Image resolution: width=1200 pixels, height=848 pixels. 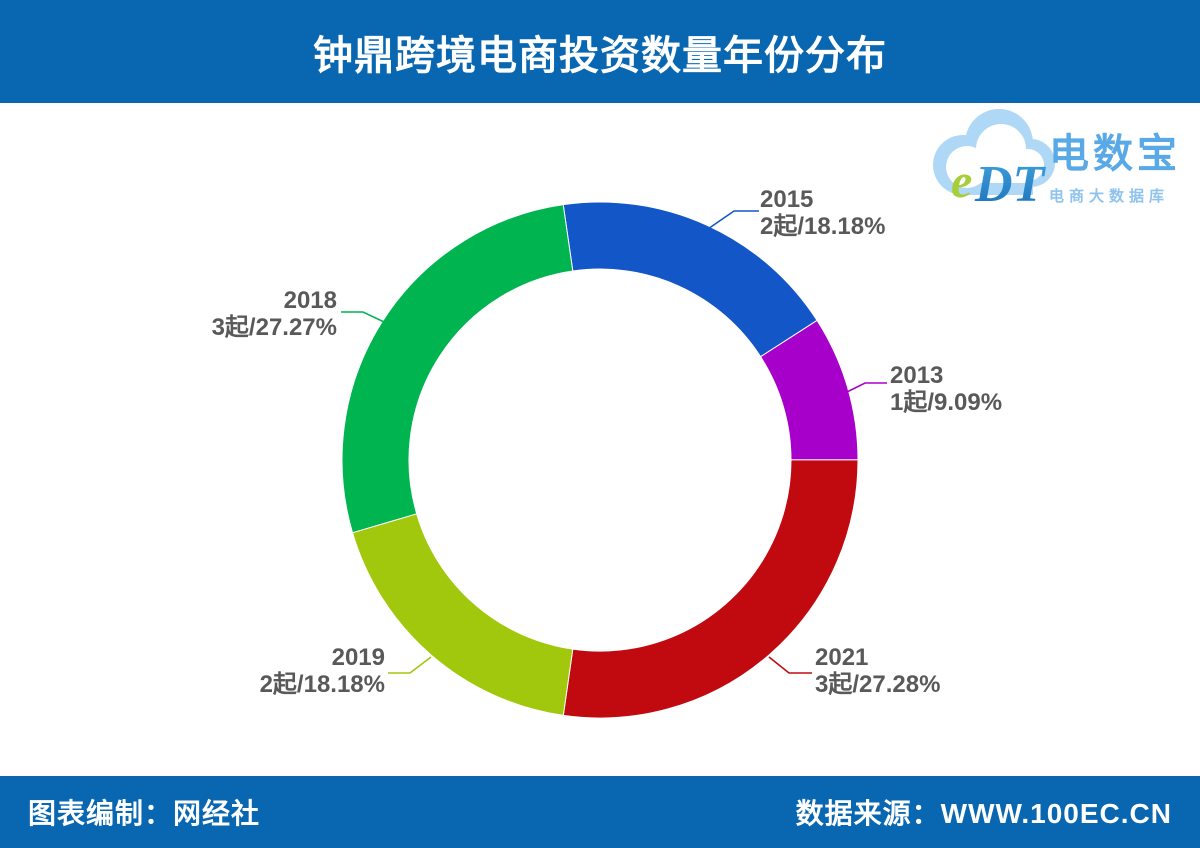 I want to click on logo-subtitle: 电商大数据库, so click(x=1109, y=196).